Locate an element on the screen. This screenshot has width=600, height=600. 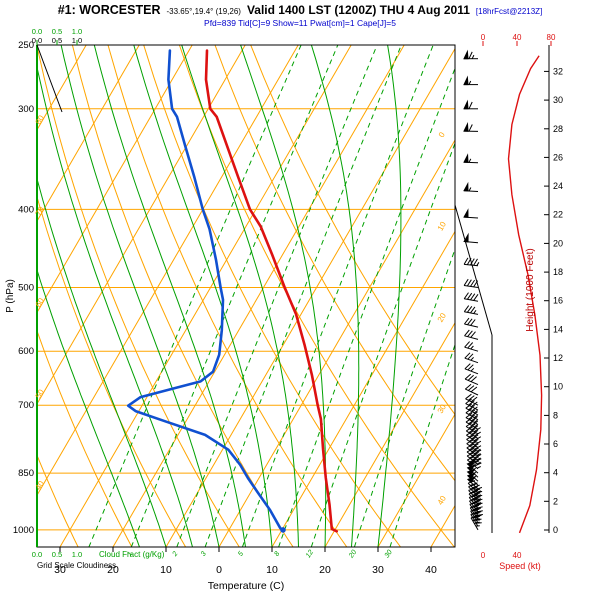
height-tick-label: 18 is located at coordinates (558, 272).